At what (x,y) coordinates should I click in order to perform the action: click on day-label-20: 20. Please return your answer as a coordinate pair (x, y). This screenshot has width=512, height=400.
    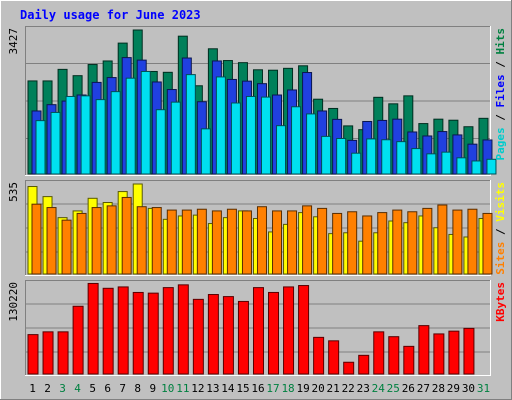
    Looking at the image, I should click on (318, 388).